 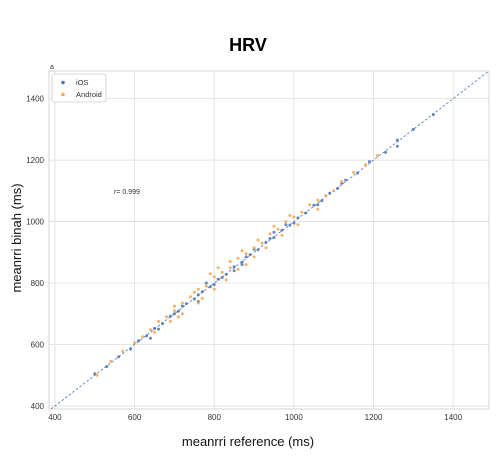 I want to click on y-axis-label: meanrri binah (ms), so click(x=16, y=237).